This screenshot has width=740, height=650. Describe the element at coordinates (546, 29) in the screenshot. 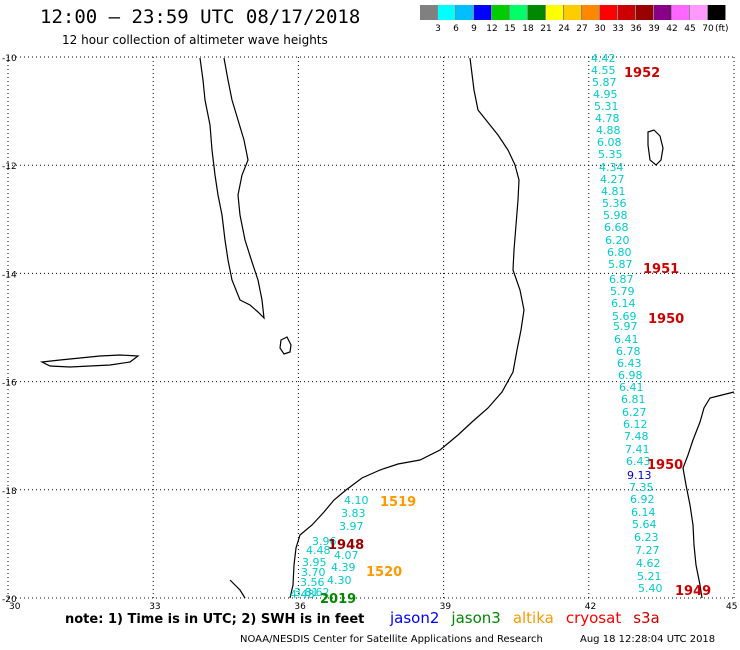

I see `color-scale-tick: 21` at that location.